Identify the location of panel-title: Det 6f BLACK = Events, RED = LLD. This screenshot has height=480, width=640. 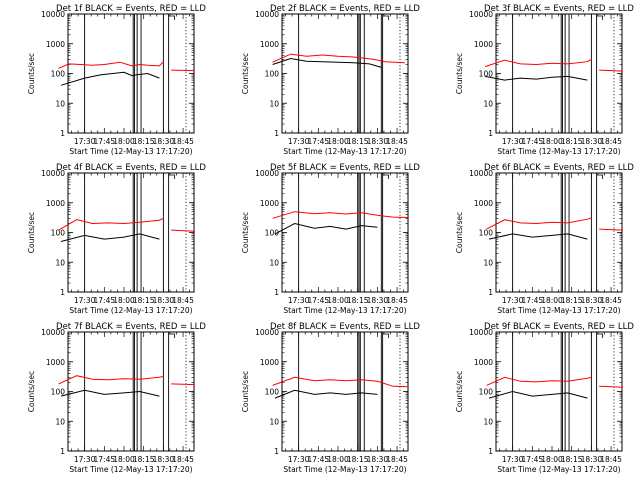
(559, 168).